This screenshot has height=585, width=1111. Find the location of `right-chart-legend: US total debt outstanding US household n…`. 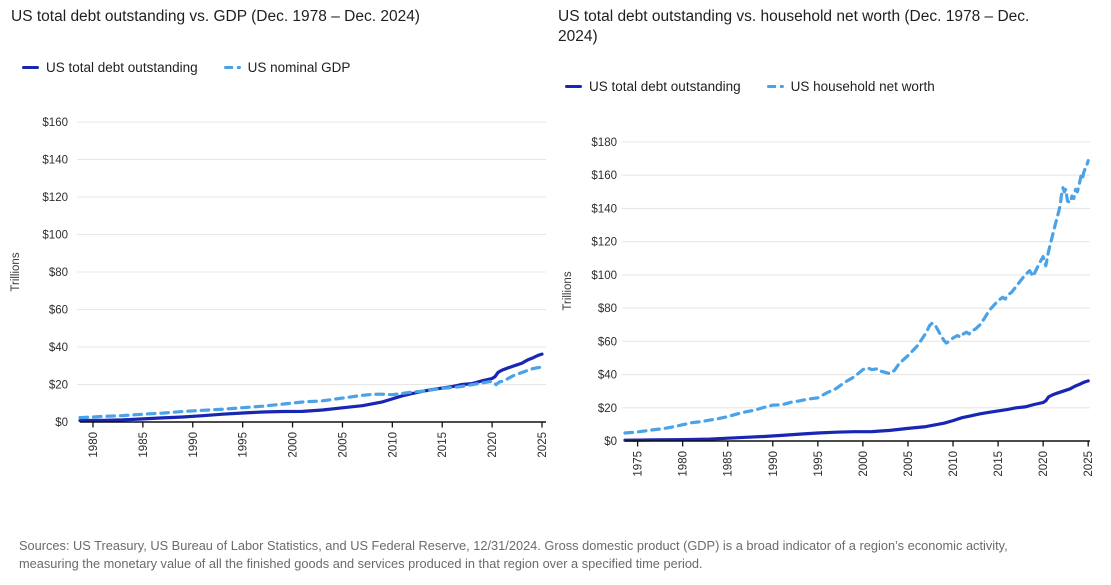

right-chart-legend: US total debt outstanding US household n… is located at coordinates (750, 86).